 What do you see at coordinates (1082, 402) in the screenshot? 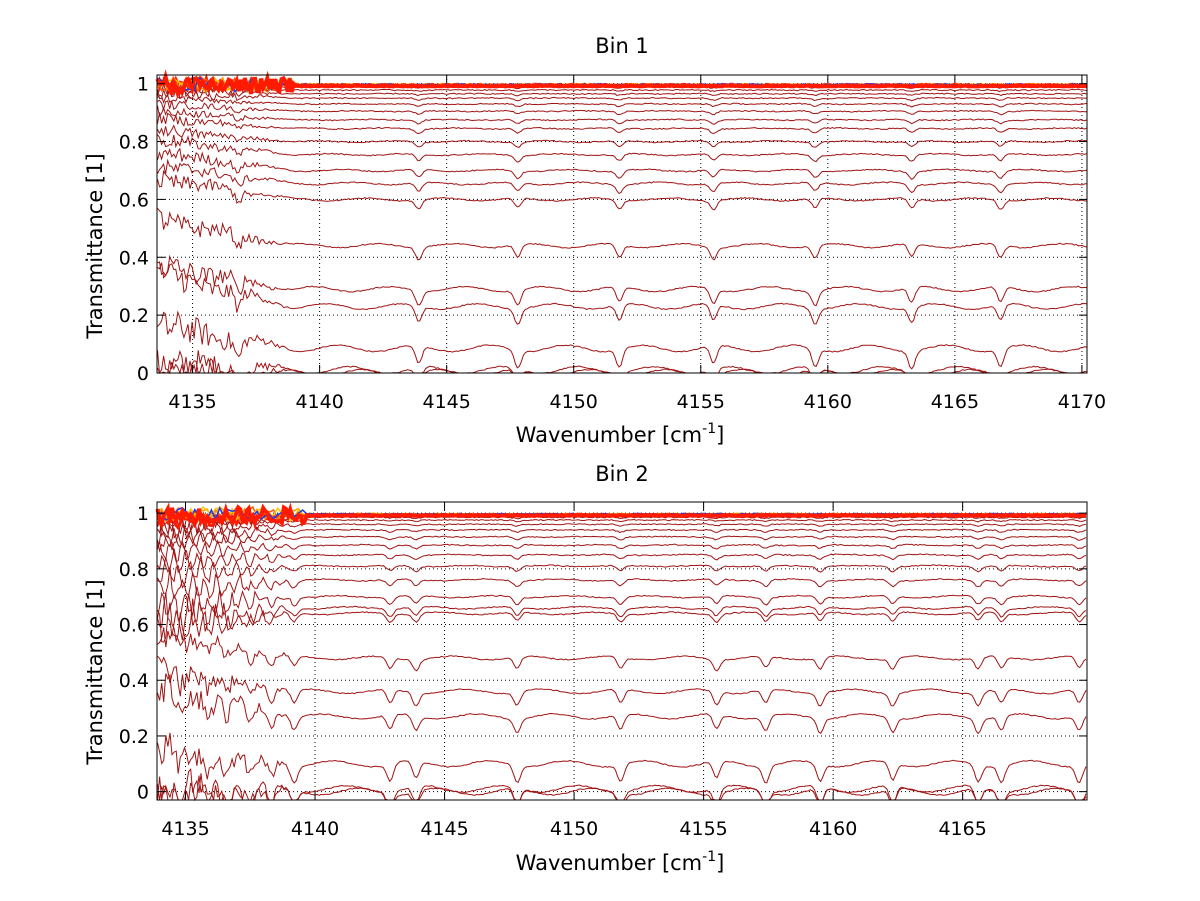
I see `x-tick-label: 4170` at bounding box center [1082, 402].